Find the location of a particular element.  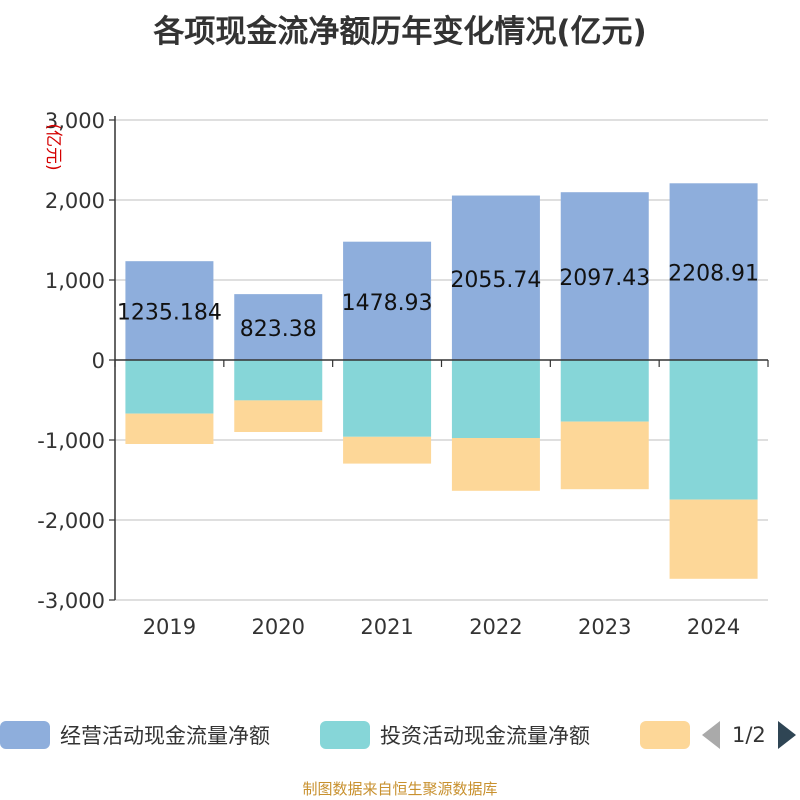

bar-operating-2024 is located at coordinates (713, 271).